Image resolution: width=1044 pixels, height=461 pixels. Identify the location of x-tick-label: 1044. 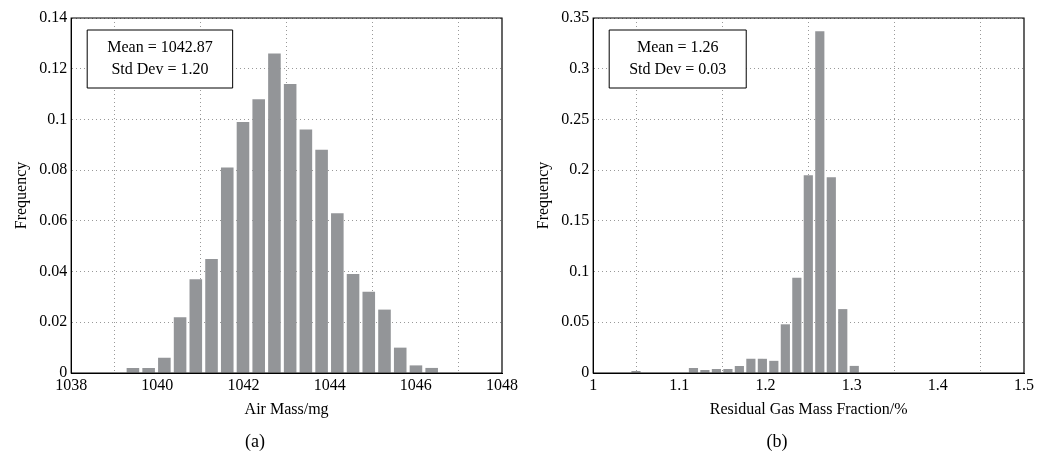
(329, 384).